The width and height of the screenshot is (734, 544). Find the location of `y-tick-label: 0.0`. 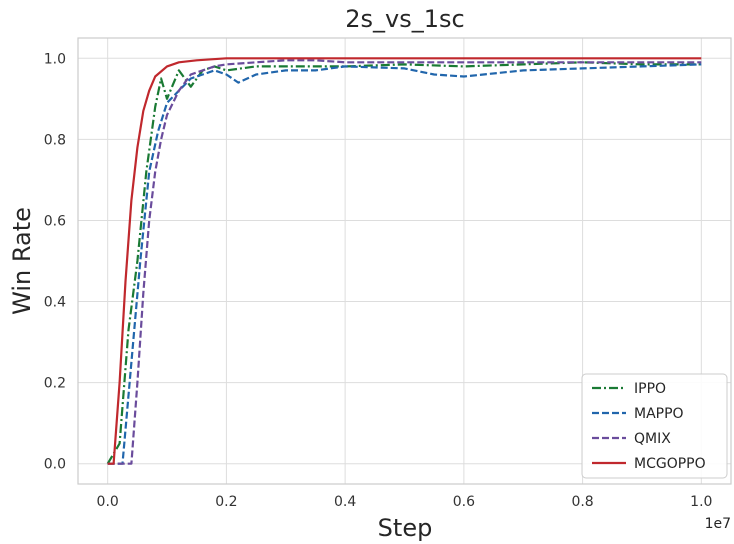

y-tick-label: 0.0 is located at coordinates (55, 465).